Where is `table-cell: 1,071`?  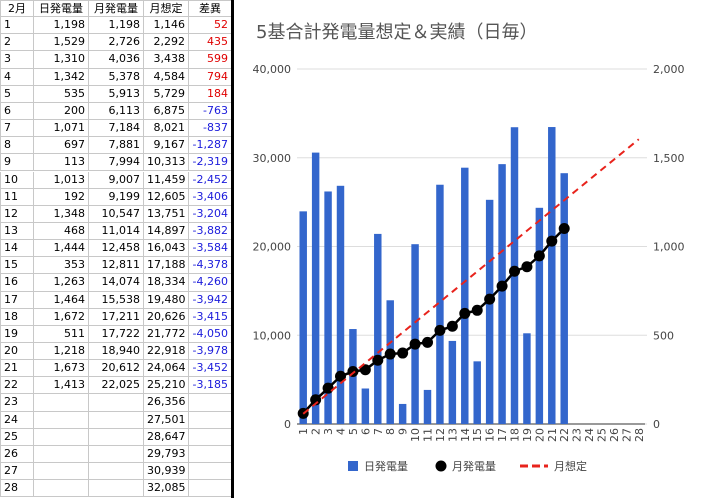
table-cell: 1,071 is located at coordinates (61, 129).